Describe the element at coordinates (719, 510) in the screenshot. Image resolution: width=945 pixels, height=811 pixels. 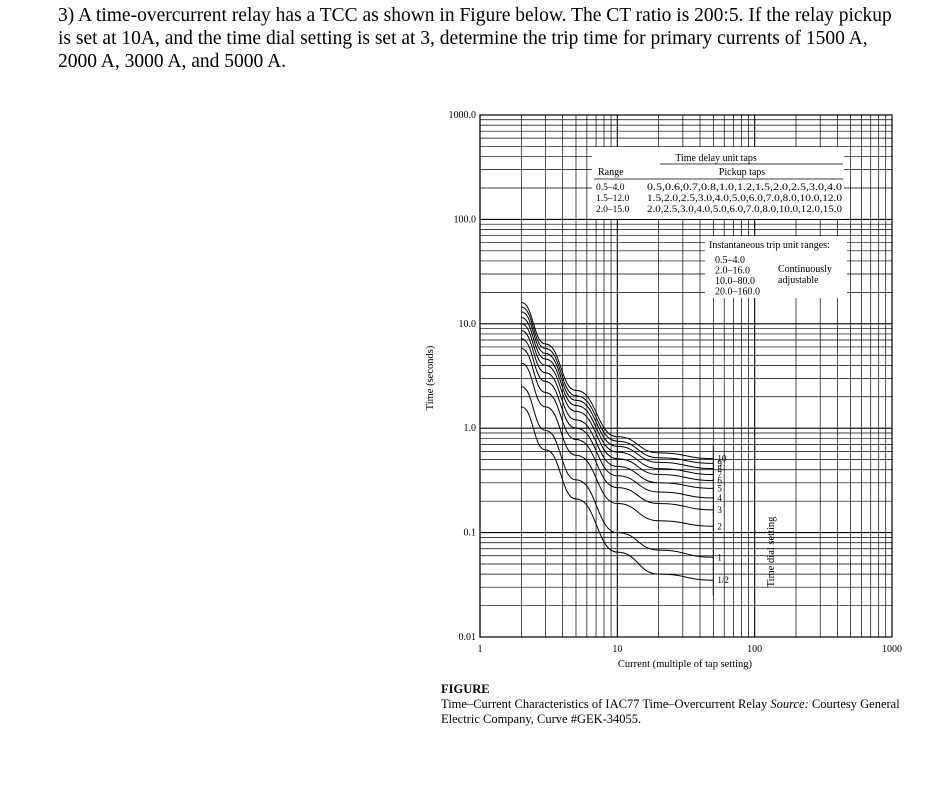
I see `curve-label-3: 3` at that location.